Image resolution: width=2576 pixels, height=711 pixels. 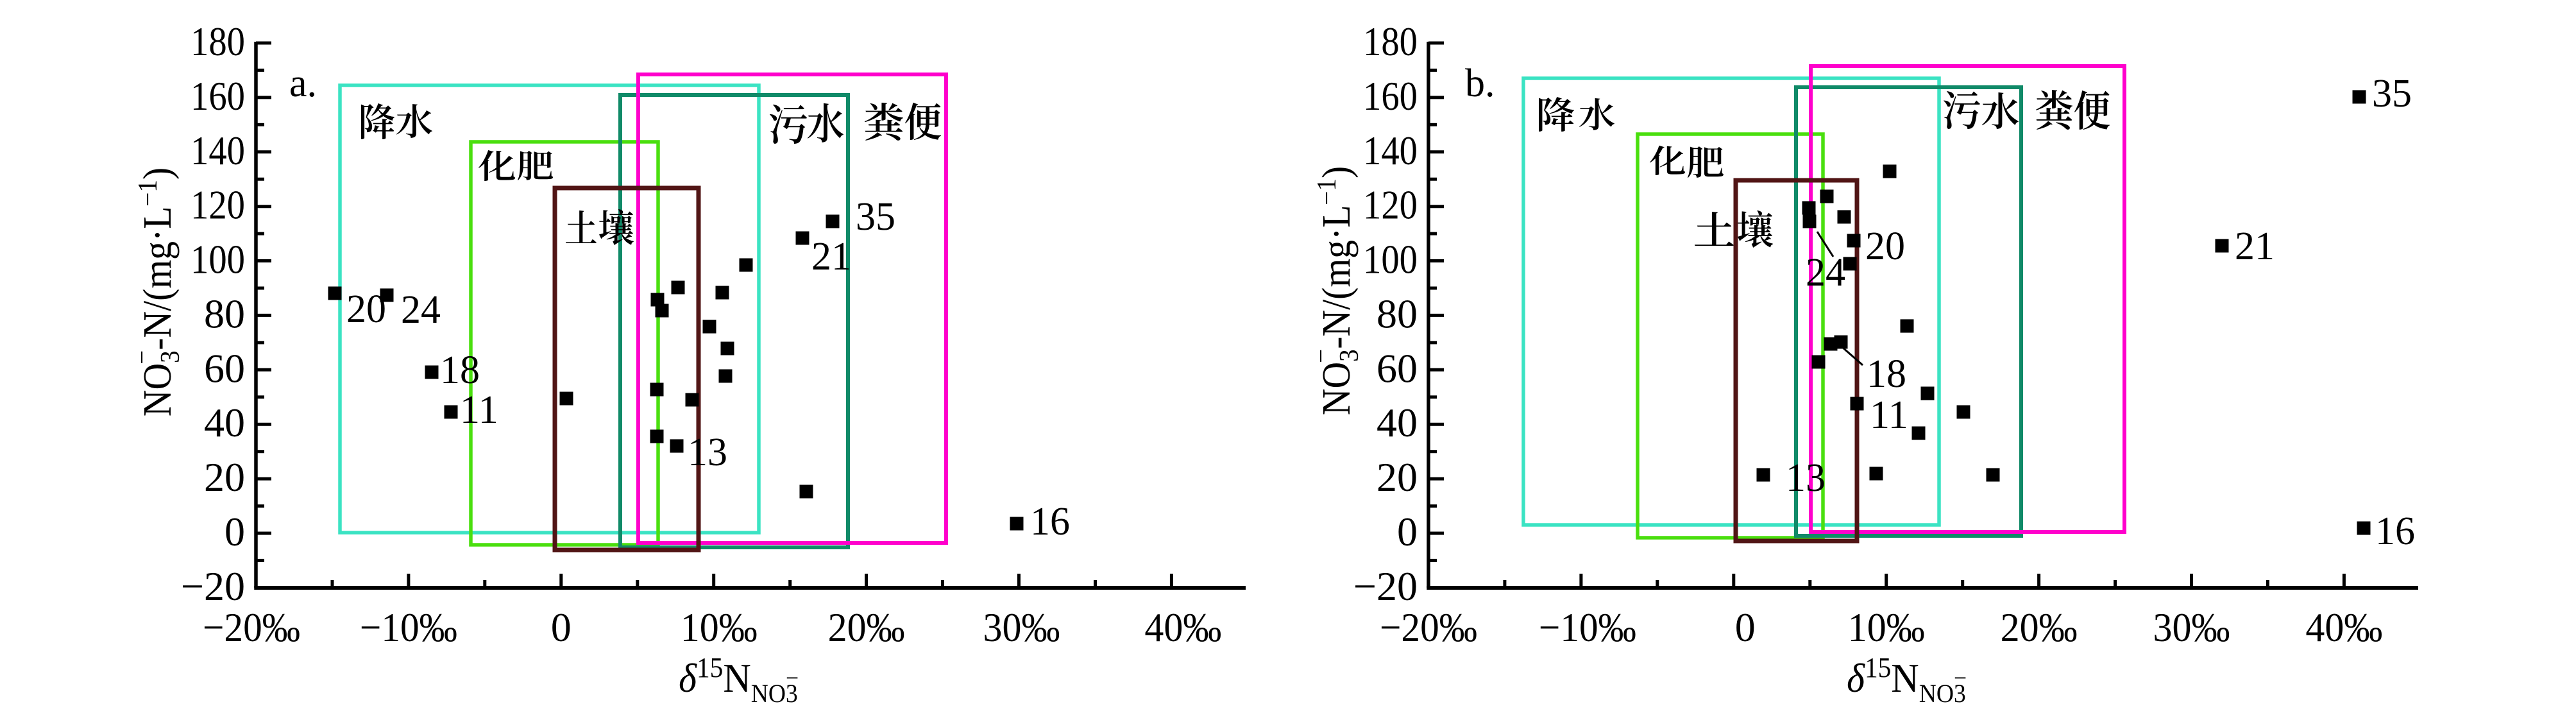 I want to click on svg-text: b., so click(x=1480, y=83).